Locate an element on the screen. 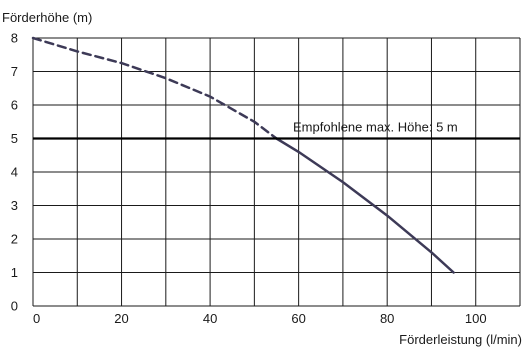 The height and width of the screenshot is (347, 527). y-tick-label: 4 is located at coordinates (14, 172).